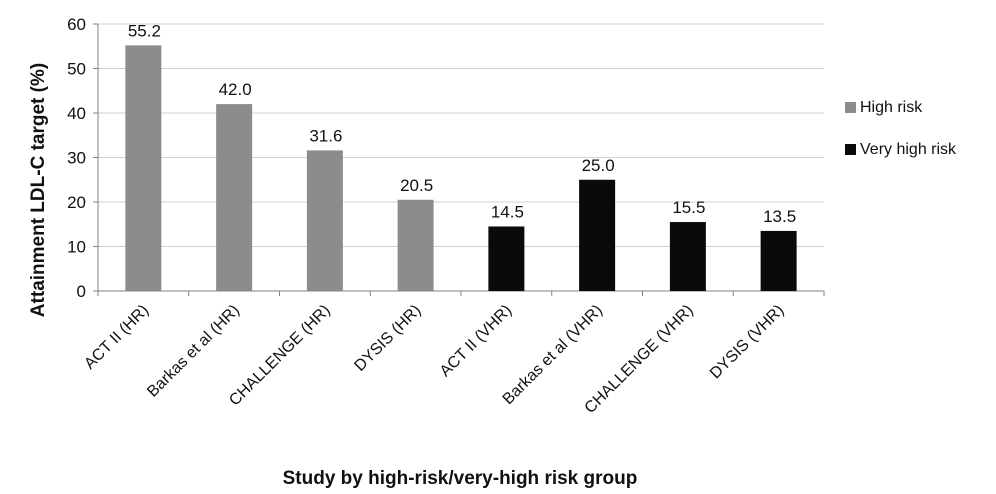 This screenshot has width=996, height=494. Describe the element at coordinates (81, 291) in the screenshot. I see `y-tick-label-0: 0` at that location.